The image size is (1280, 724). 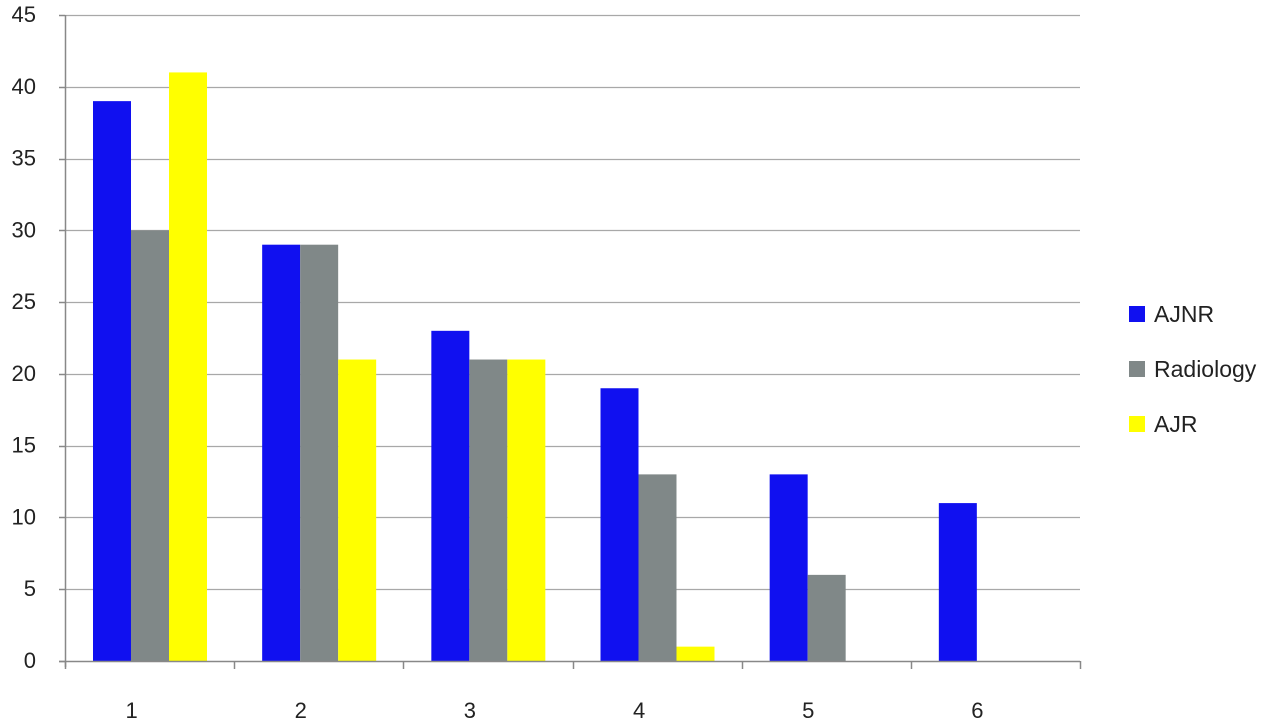 I want to click on legend-swatch-radiology, so click(x=1137, y=369).